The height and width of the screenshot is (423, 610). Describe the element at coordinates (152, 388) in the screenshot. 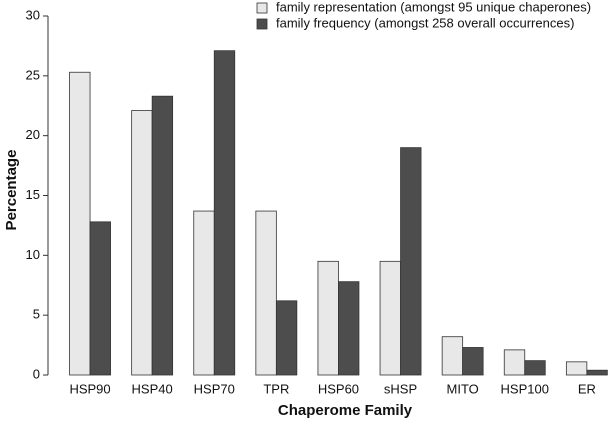

I see `x-tick-label: HSP40` at that location.